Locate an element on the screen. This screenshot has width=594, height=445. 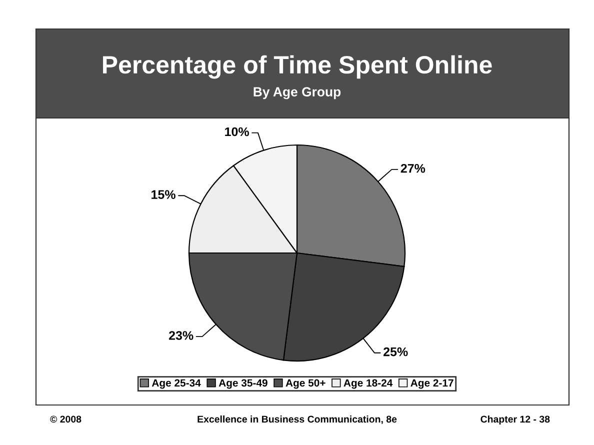
data-label: 23% is located at coordinates (181, 335).